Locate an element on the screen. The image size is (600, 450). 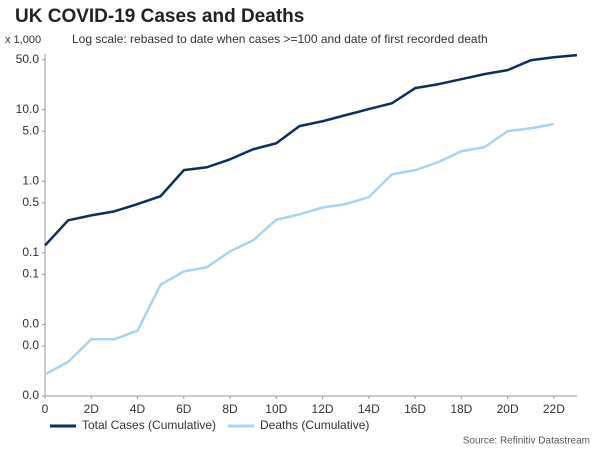
x-tick-label: 20D is located at coordinates (508, 409).